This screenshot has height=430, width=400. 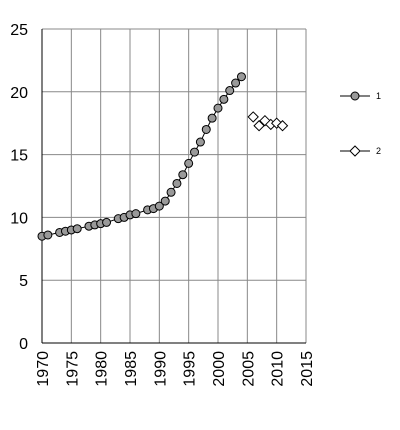 What do you see at coordinates (72, 369) in the screenshot?
I see `x-tick-label: 1975` at bounding box center [72, 369].